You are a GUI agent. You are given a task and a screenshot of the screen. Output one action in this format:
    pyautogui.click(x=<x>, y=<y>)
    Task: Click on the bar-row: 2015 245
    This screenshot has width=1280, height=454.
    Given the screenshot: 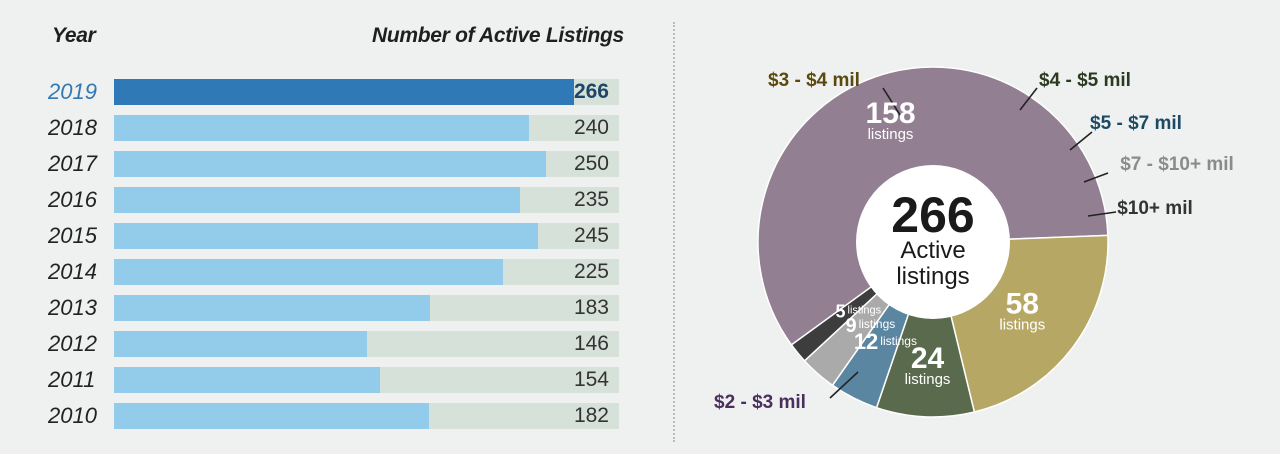 What is the action you would take?
    pyautogui.click(x=330, y=236)
    